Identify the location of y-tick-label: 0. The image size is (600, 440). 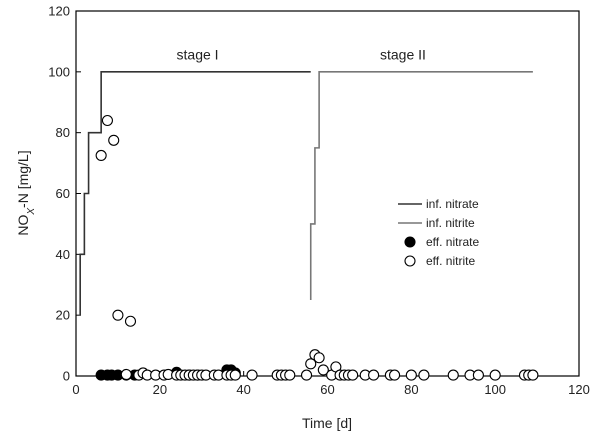
(66, 376).